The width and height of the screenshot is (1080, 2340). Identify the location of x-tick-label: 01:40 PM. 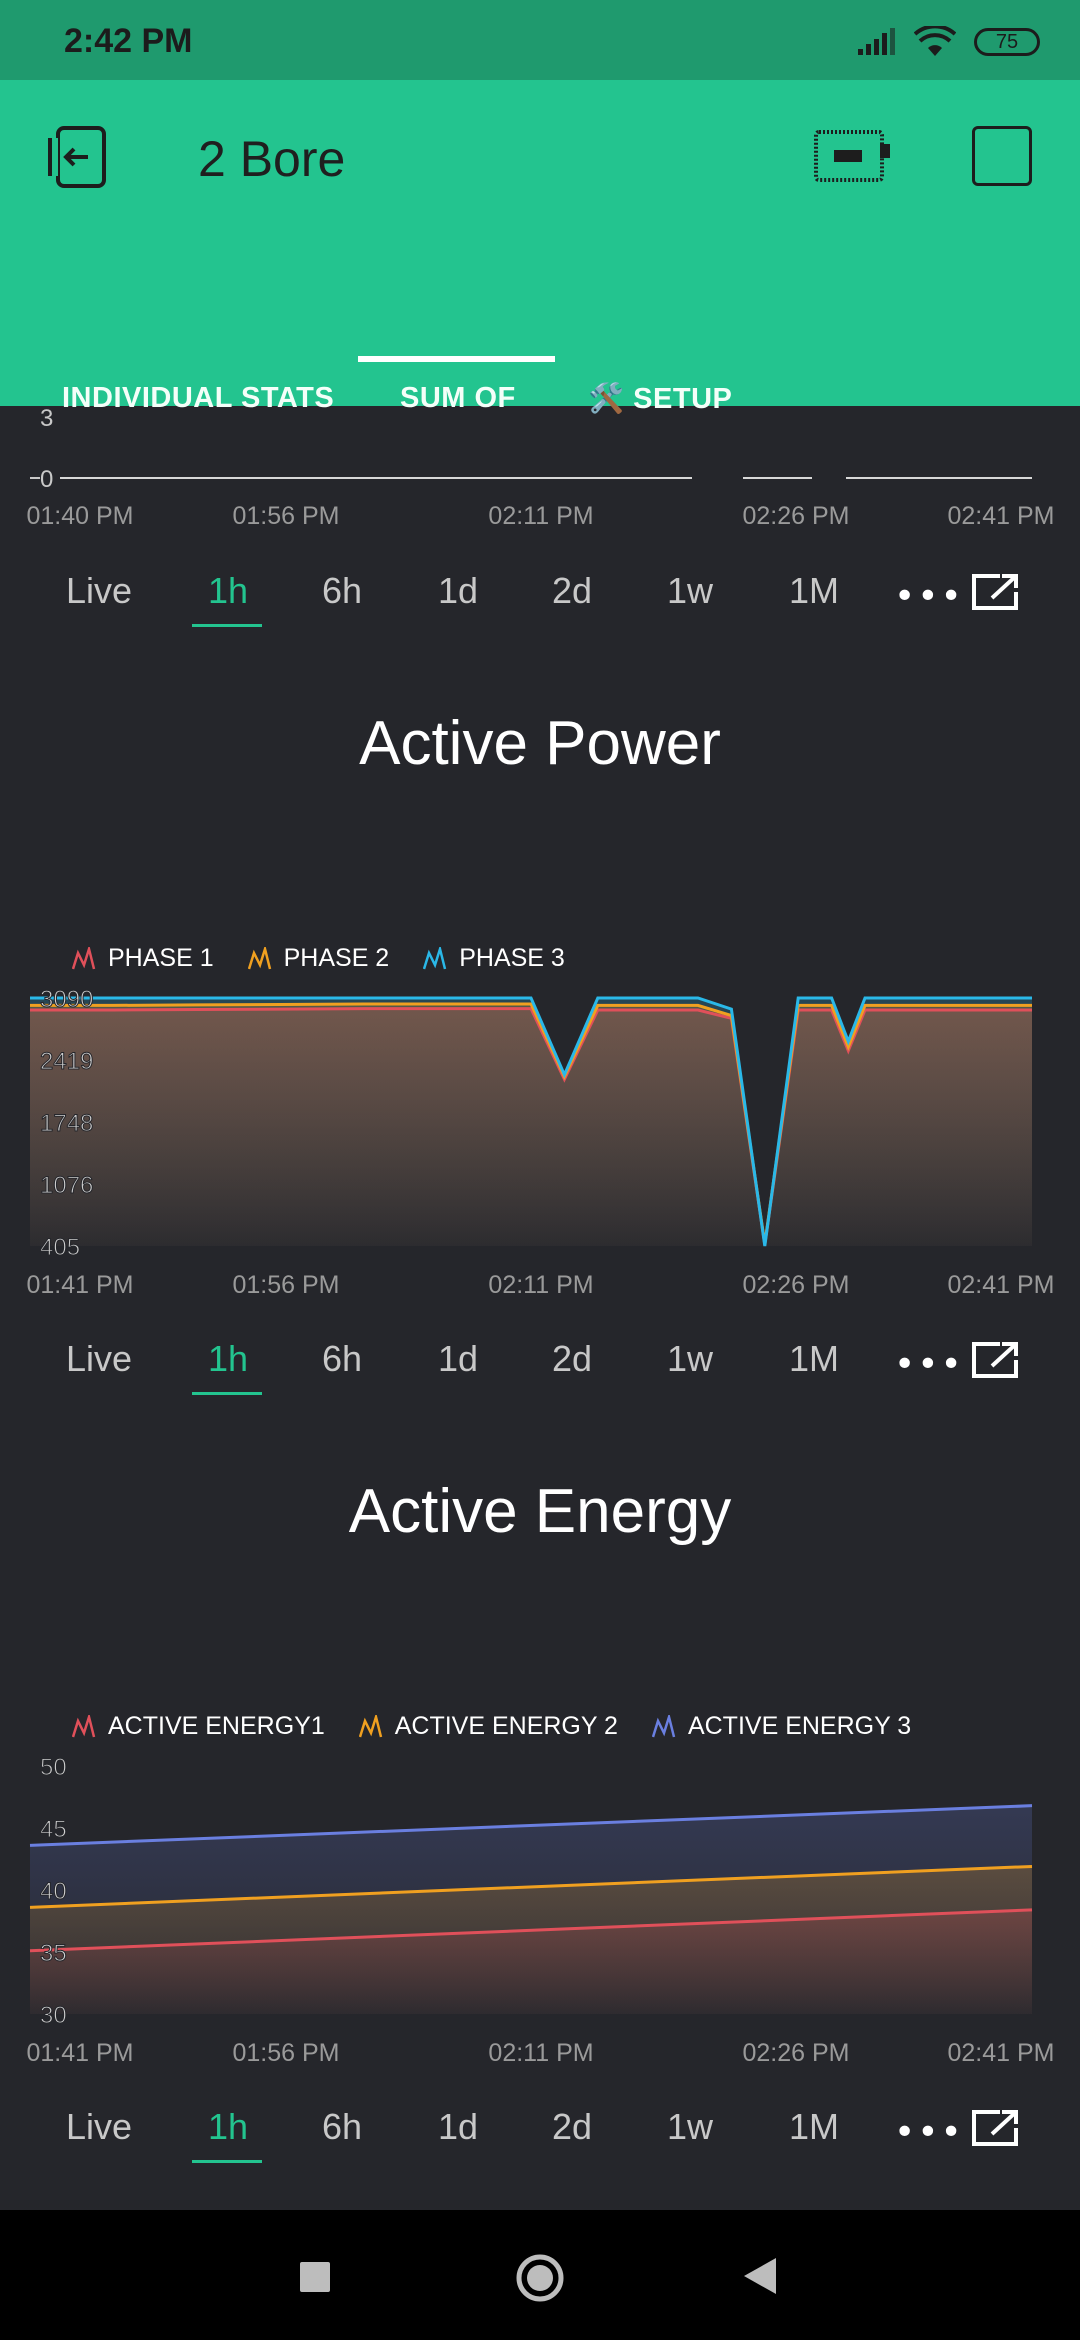
(79, 516).